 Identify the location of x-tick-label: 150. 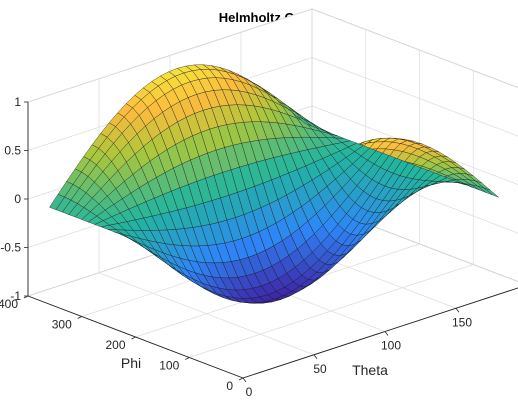
(462, 322).